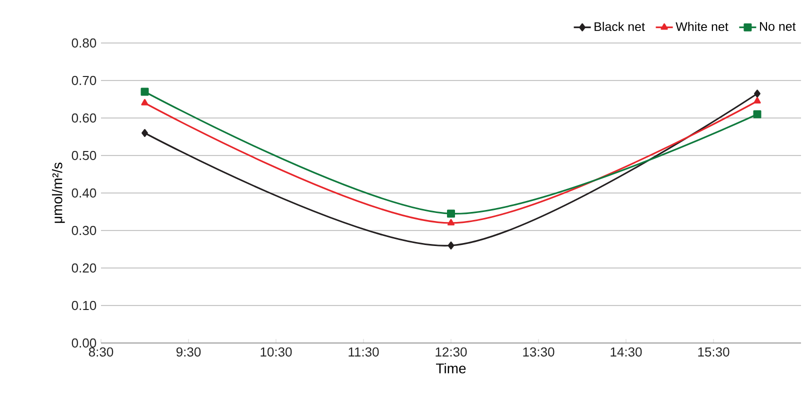 The width and height of the screenshot is (802, 405). Describe the element at coordinates (84, 43) in the screenshot. I see `y-tick-label: 0.80` at that location.